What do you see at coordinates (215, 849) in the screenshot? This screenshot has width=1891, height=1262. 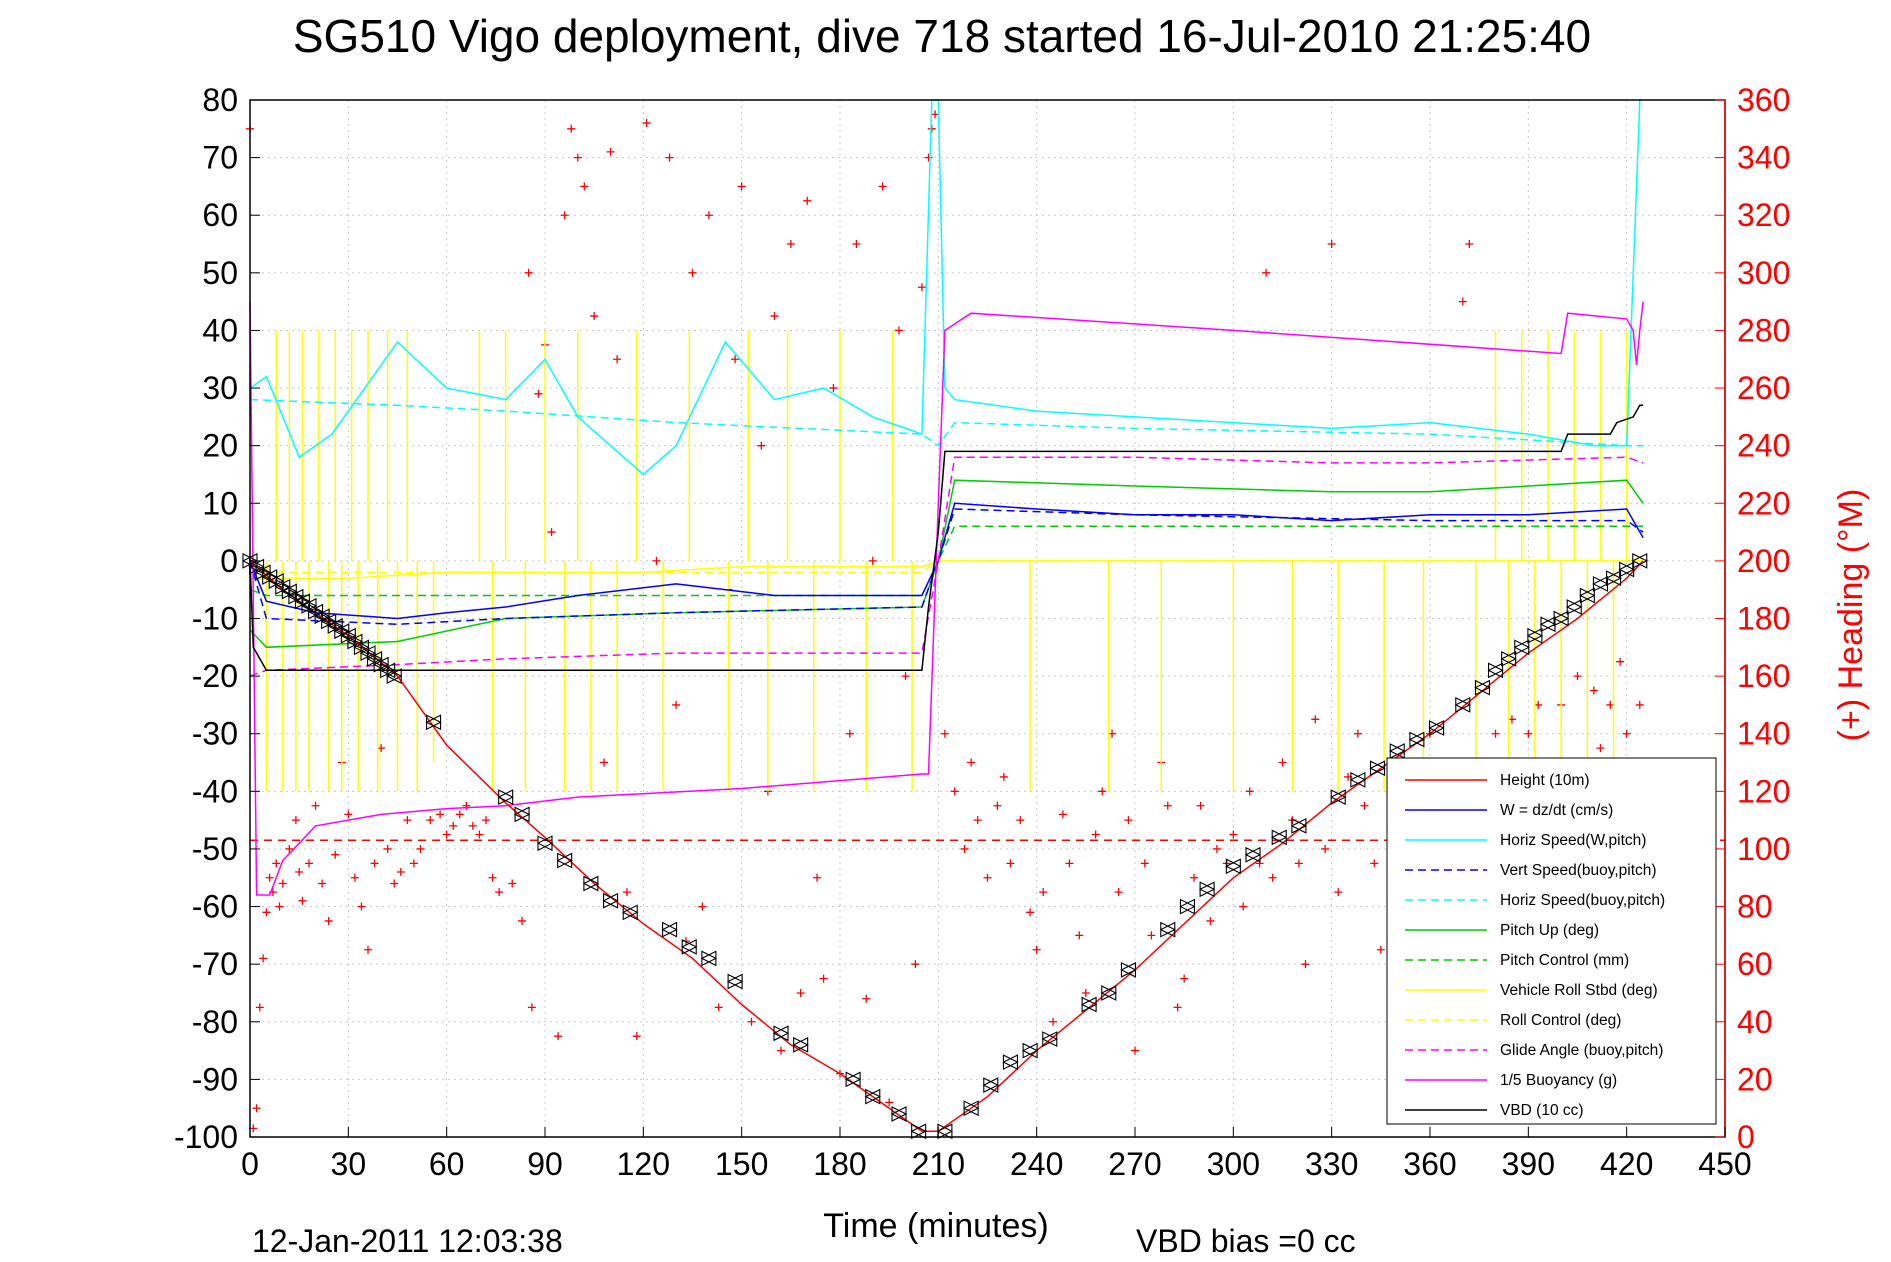 I see `y-tick-label: -50` at bounding box center [215, 849].